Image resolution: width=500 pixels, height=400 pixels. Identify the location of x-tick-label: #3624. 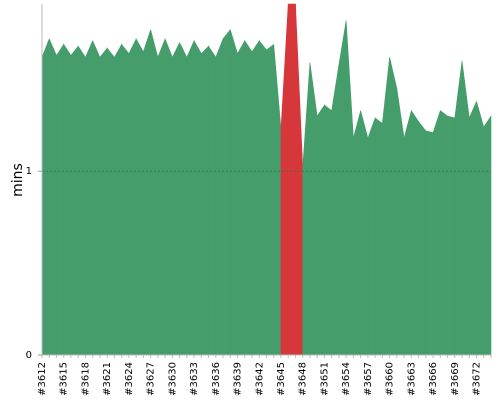
(129, 379).